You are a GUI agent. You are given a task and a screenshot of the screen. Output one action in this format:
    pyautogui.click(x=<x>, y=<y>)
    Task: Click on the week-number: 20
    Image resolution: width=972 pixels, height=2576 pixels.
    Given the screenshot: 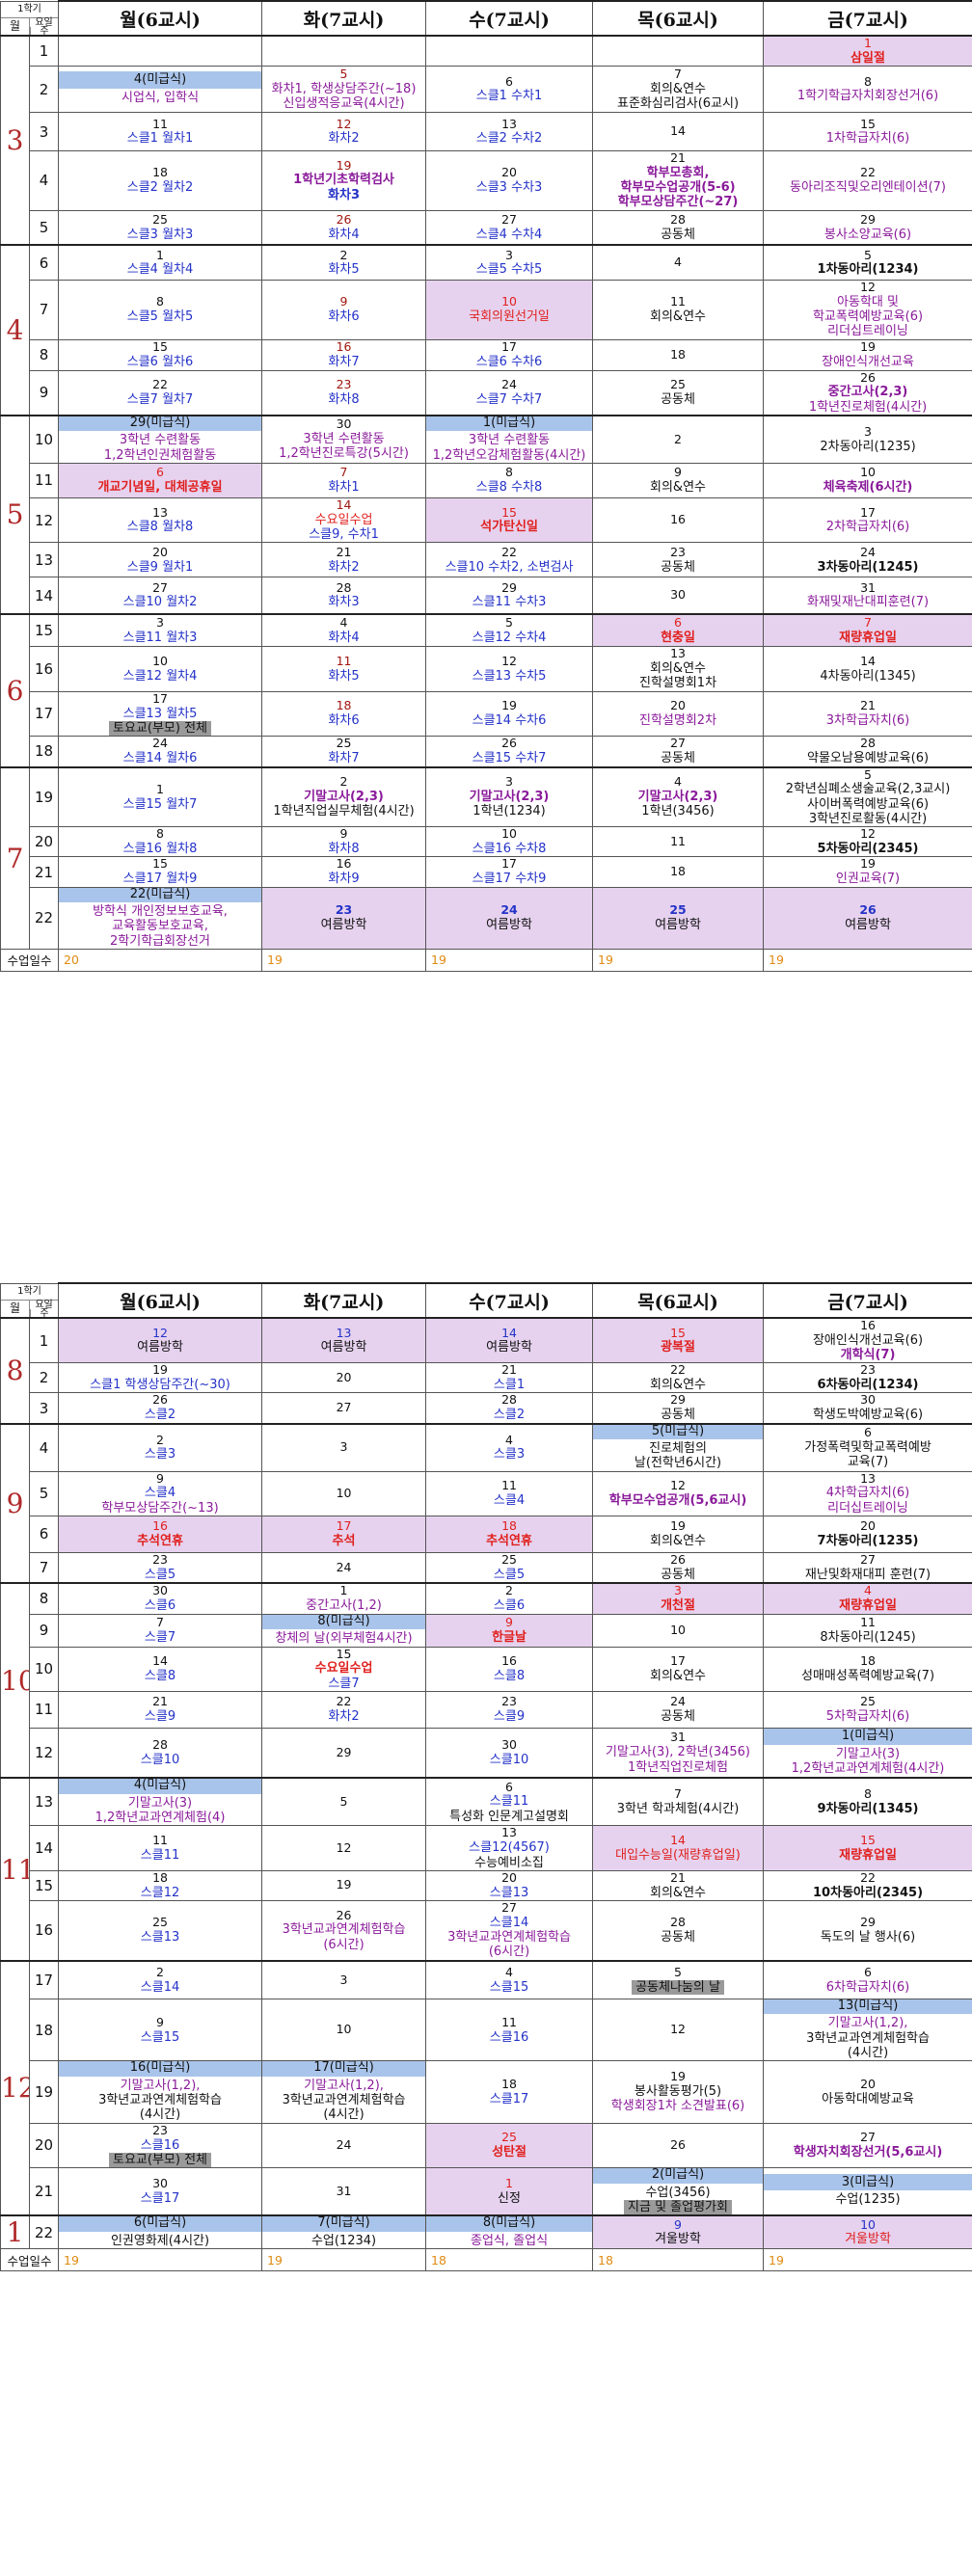 What is the action you would take?
    pyautogui.click(x=44, y=842)
    